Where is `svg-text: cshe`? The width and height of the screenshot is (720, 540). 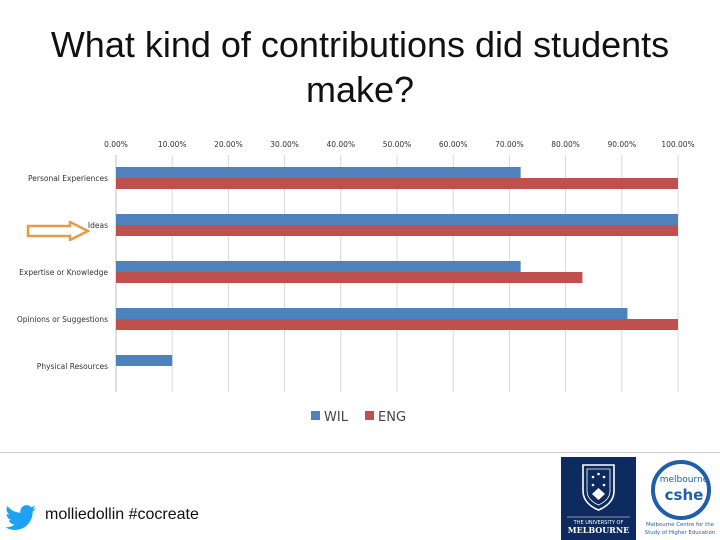 svg-text: cshe is located at coordinates (684, 495).